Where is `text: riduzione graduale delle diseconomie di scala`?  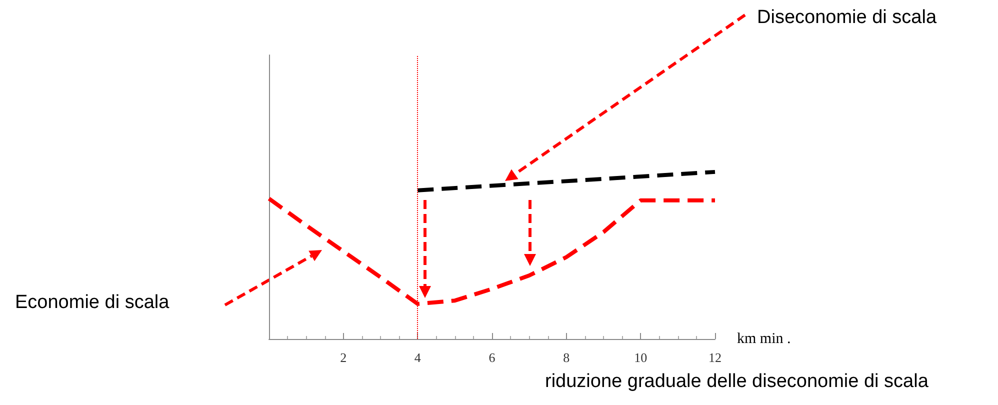 text: riduzione graduale delle diseconomie di scala is located at coordinates (737, 381).